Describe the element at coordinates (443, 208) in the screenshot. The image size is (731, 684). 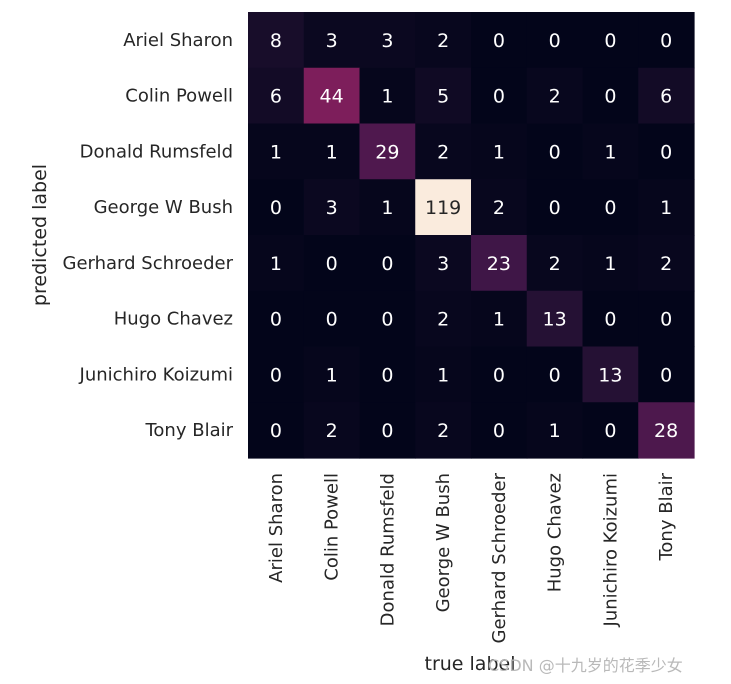
I see `cell-value-label: 119` at that location.